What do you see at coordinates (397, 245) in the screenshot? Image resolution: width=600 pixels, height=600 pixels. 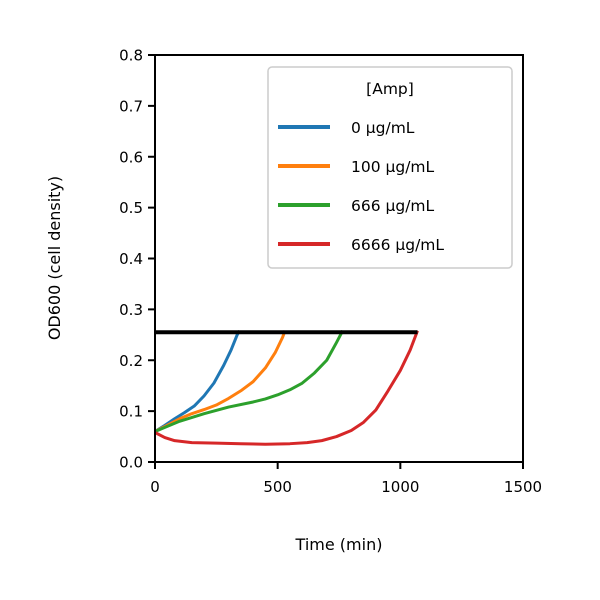 I see `legend-label: 6666 μg/mL` at bounding box center [397, 245].